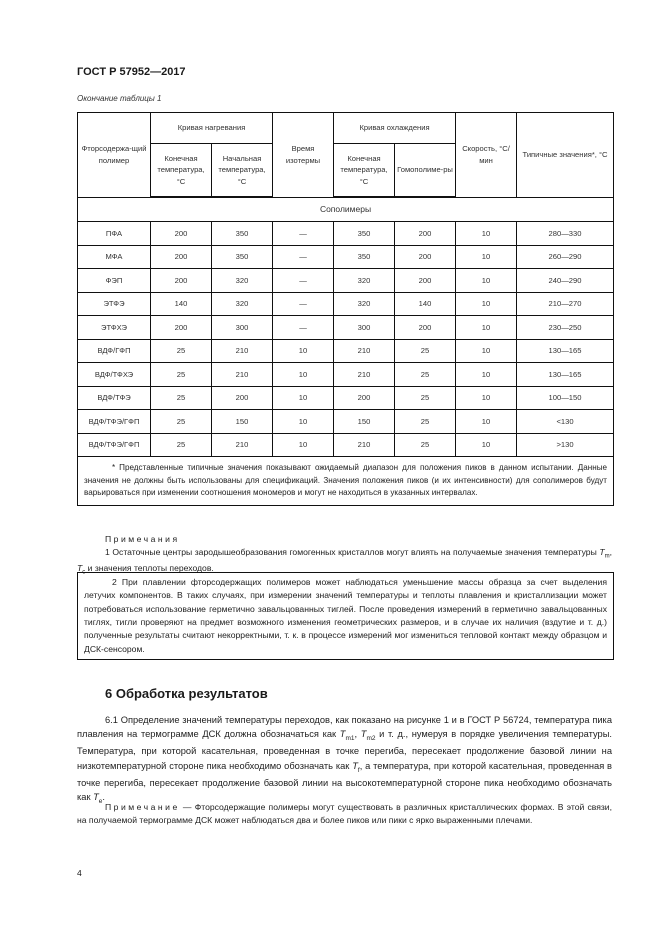 This screenshot has height=936, width=661. I want to click on header-heating-start: Начальная температура, °С, so click(242, 170).